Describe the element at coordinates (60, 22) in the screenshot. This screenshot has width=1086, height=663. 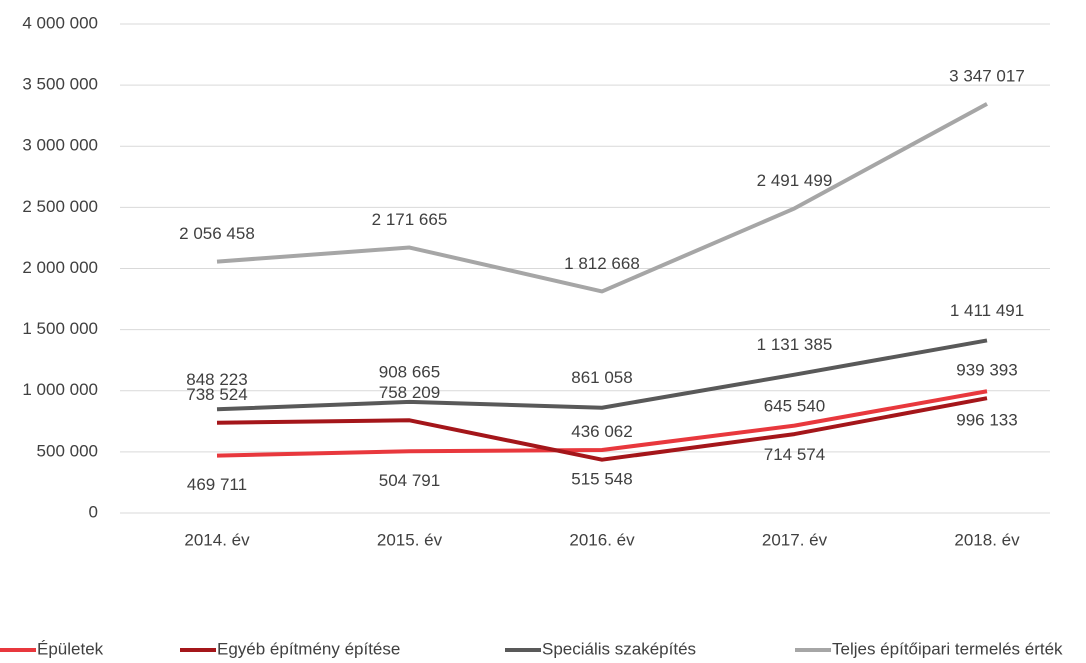
I see `y-tick-label: 4 000 000` at that location.